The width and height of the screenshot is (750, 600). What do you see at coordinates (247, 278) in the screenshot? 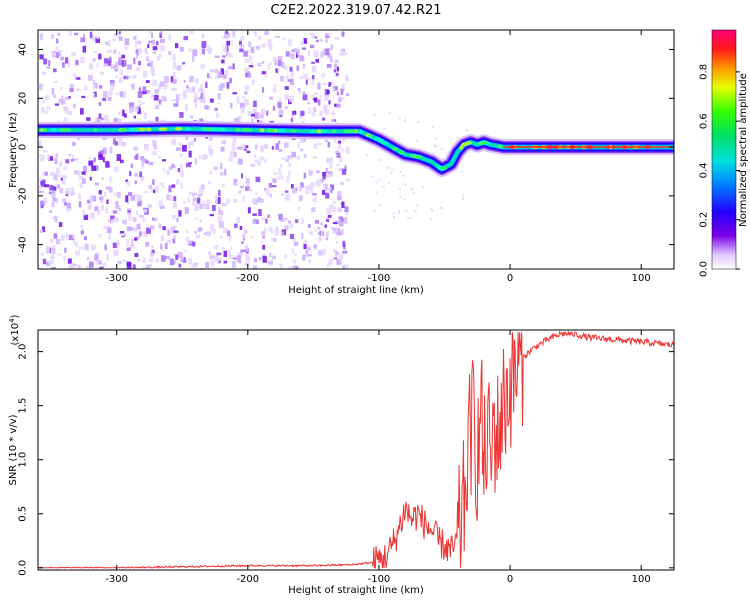
I see `x-tick-label: -200` at bounding box center [247, 278].